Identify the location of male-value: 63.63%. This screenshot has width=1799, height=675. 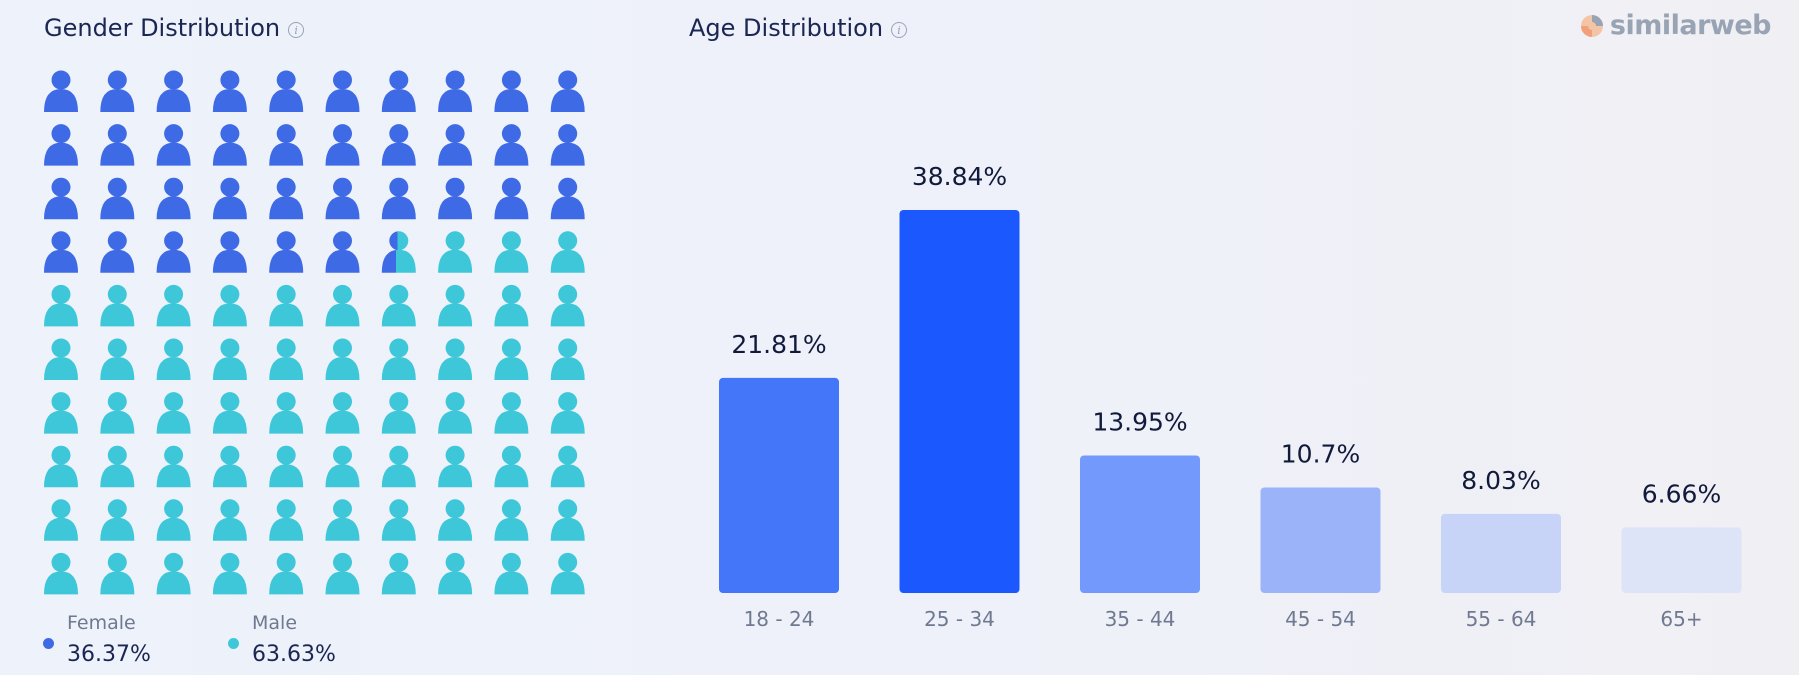
(294, 654).